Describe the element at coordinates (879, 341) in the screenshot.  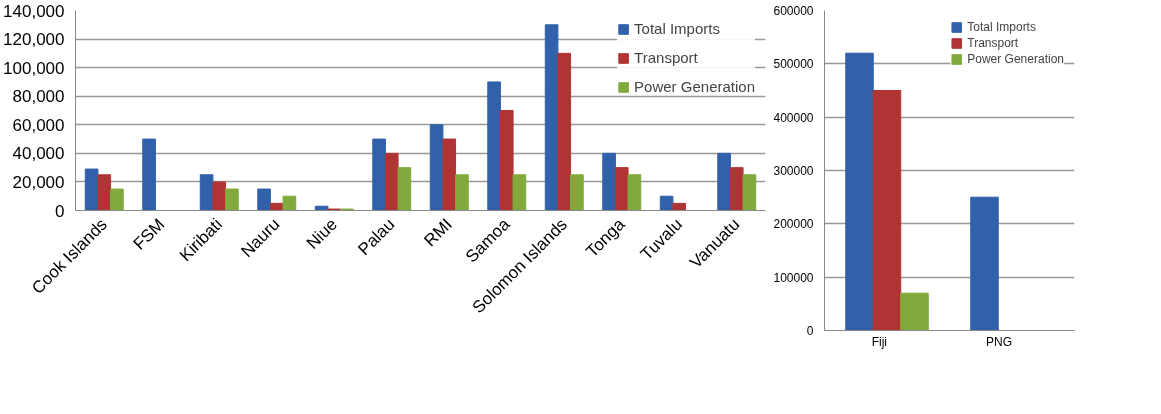
I see `x-tick-label: Fiji` at that location.